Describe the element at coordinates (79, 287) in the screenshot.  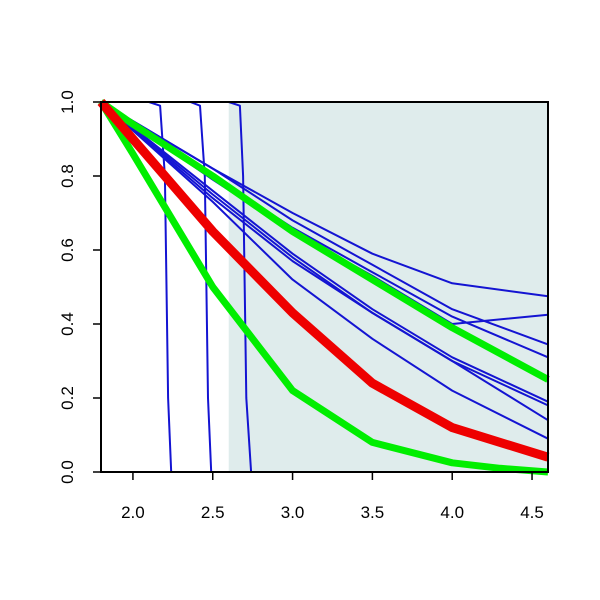
I see `y-axis: 0.0 0.2 0.4 0.6 0.8 1.0` at that location.